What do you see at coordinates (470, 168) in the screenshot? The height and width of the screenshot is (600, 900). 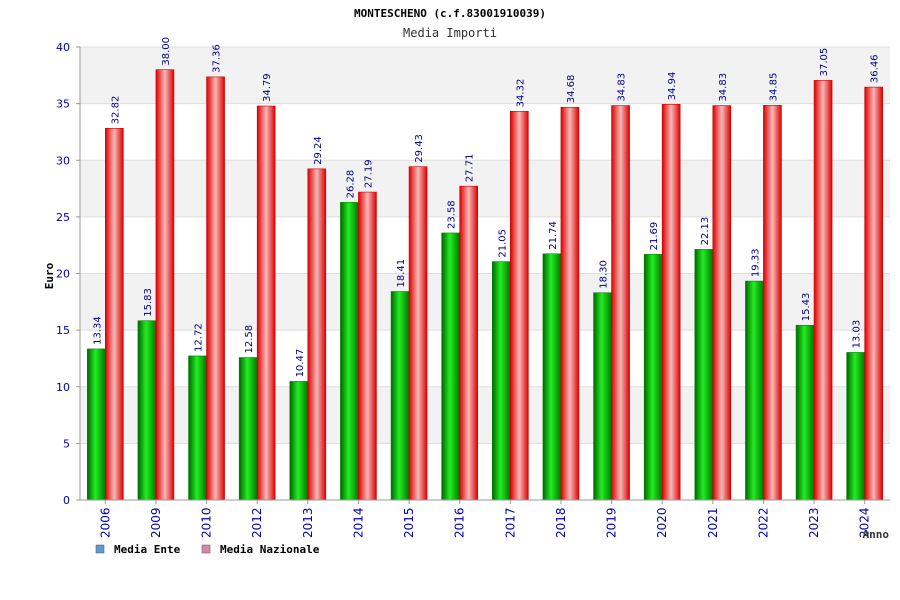 I see `bar-label-media-nazionale: 27.71` at bounding box center [470, 168].